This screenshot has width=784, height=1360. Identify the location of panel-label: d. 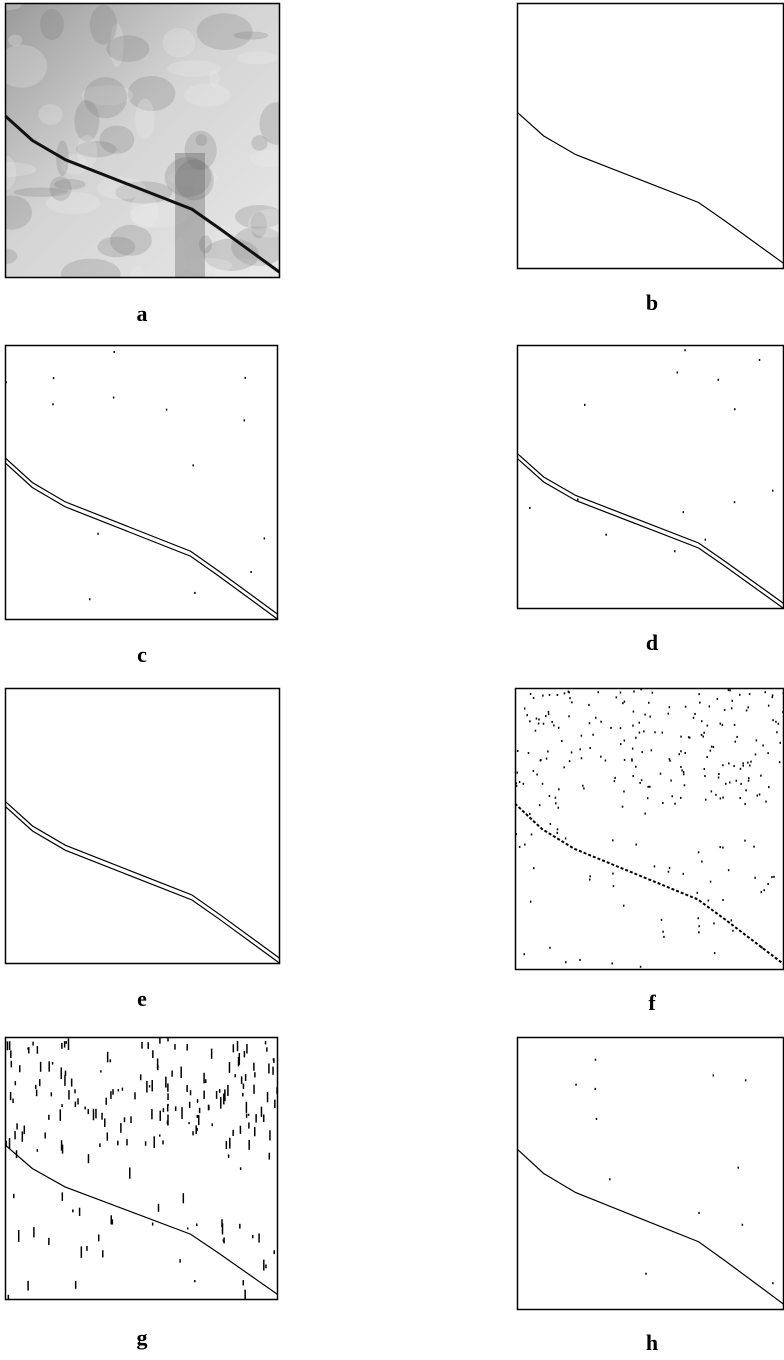
(652, 642).